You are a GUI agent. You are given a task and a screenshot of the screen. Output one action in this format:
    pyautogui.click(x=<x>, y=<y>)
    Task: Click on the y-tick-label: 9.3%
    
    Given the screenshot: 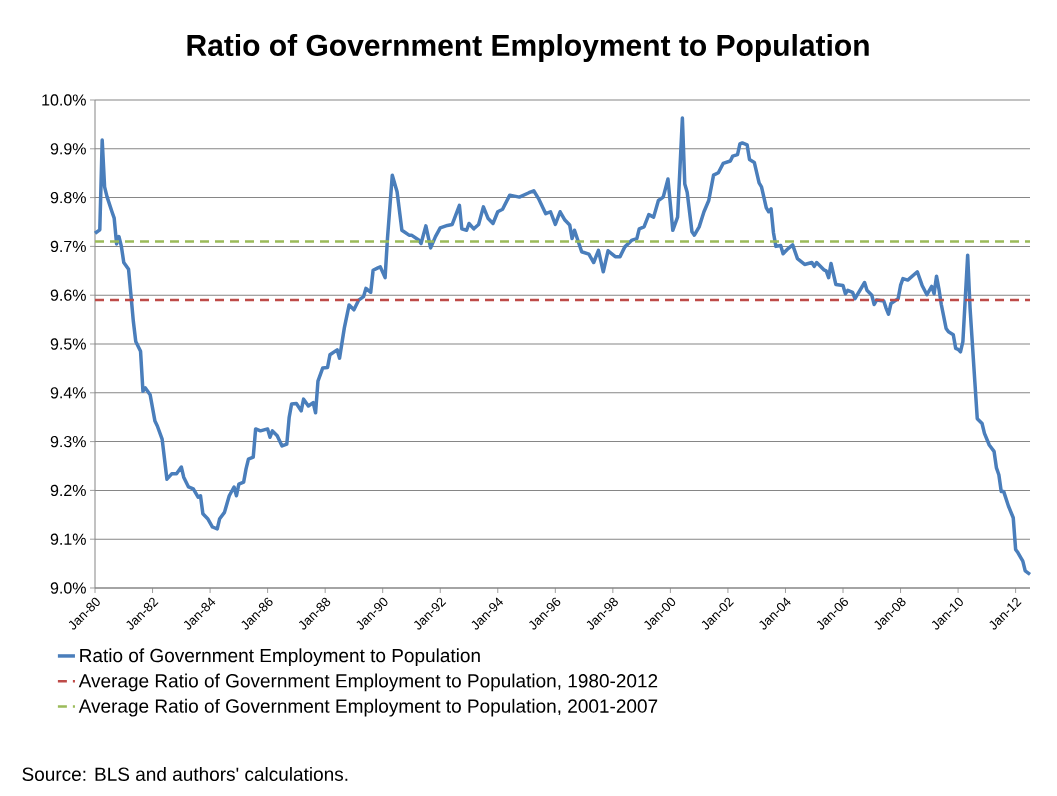 What is the action you would take?
    pyautogui.click(x=68, y=441)
    